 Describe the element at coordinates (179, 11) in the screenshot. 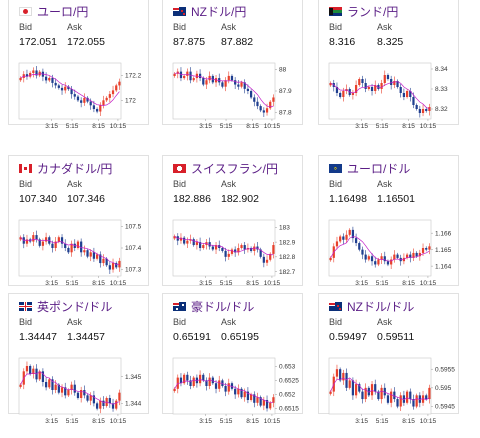

I see `flag-nz-icon` at that location.